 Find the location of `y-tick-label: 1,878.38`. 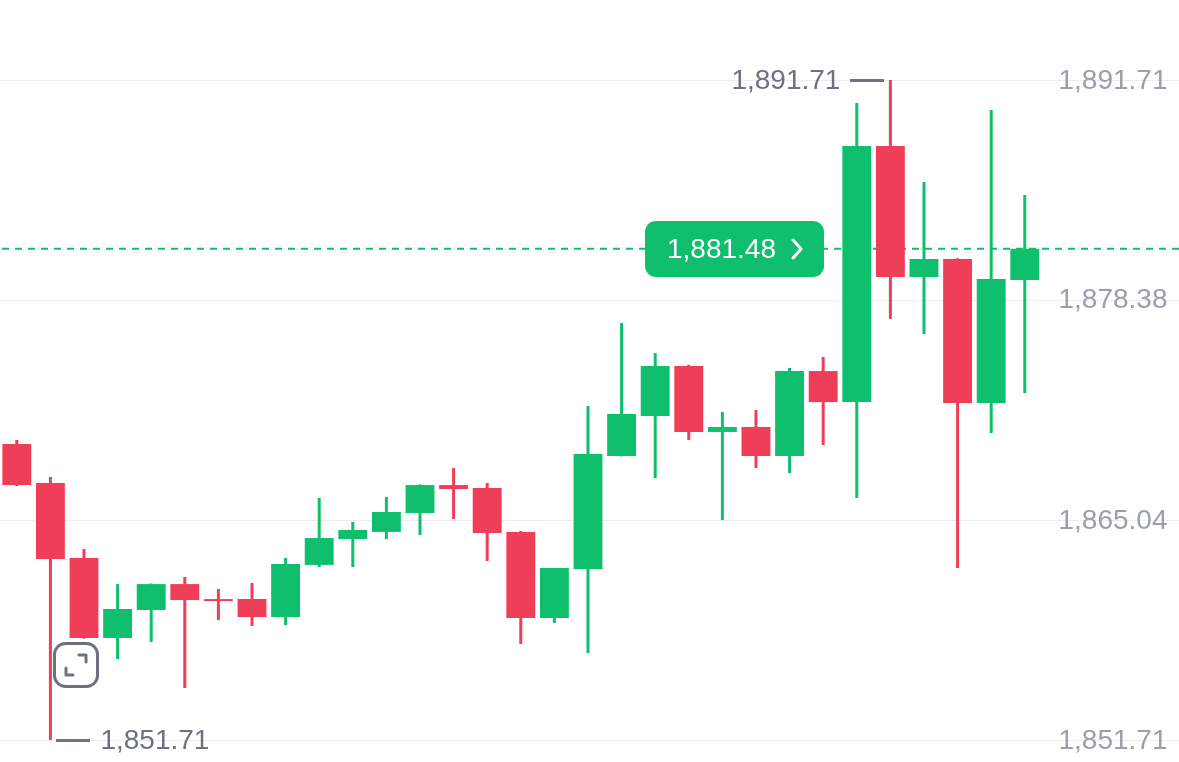

y-tick-label: 1,878.38 is located at coordinates (1113, 299).